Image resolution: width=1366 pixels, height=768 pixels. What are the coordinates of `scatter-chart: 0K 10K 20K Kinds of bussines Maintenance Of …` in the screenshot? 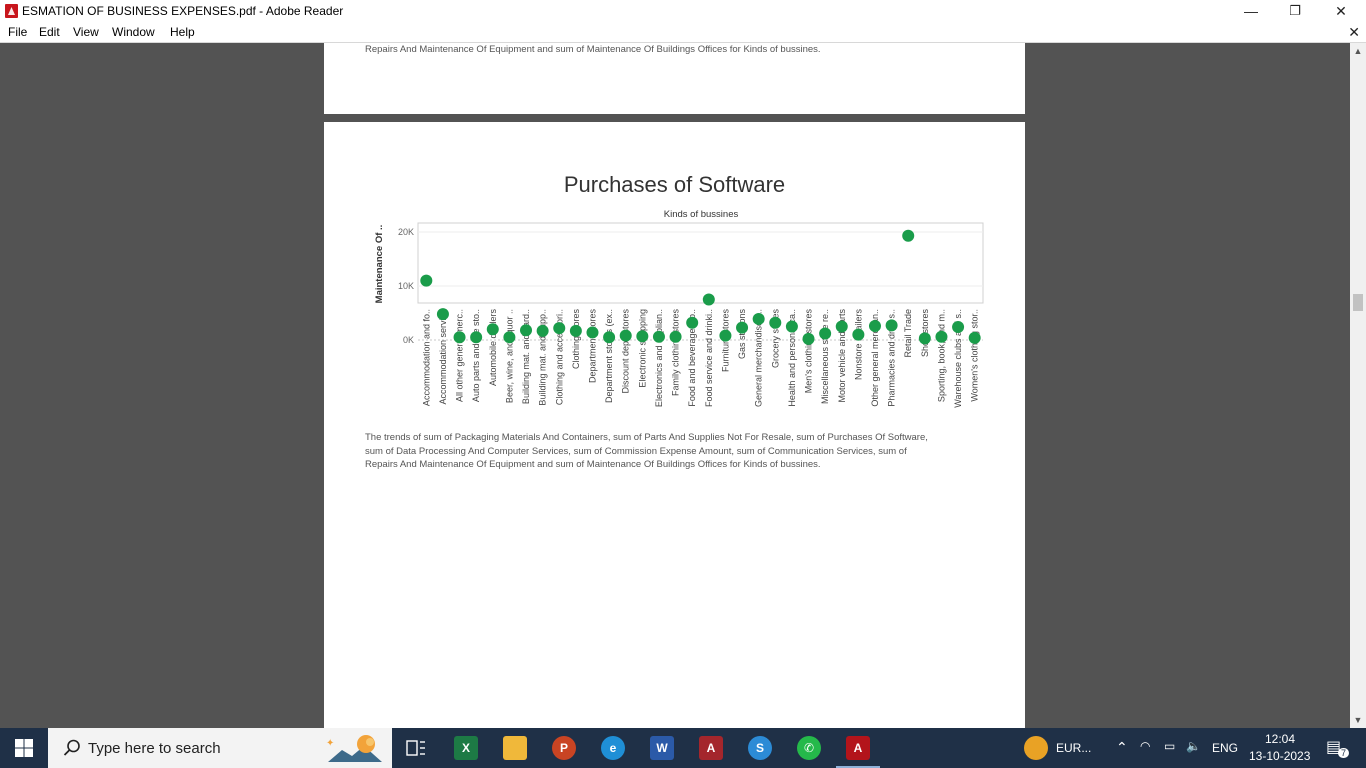 It's located at (679, 308).